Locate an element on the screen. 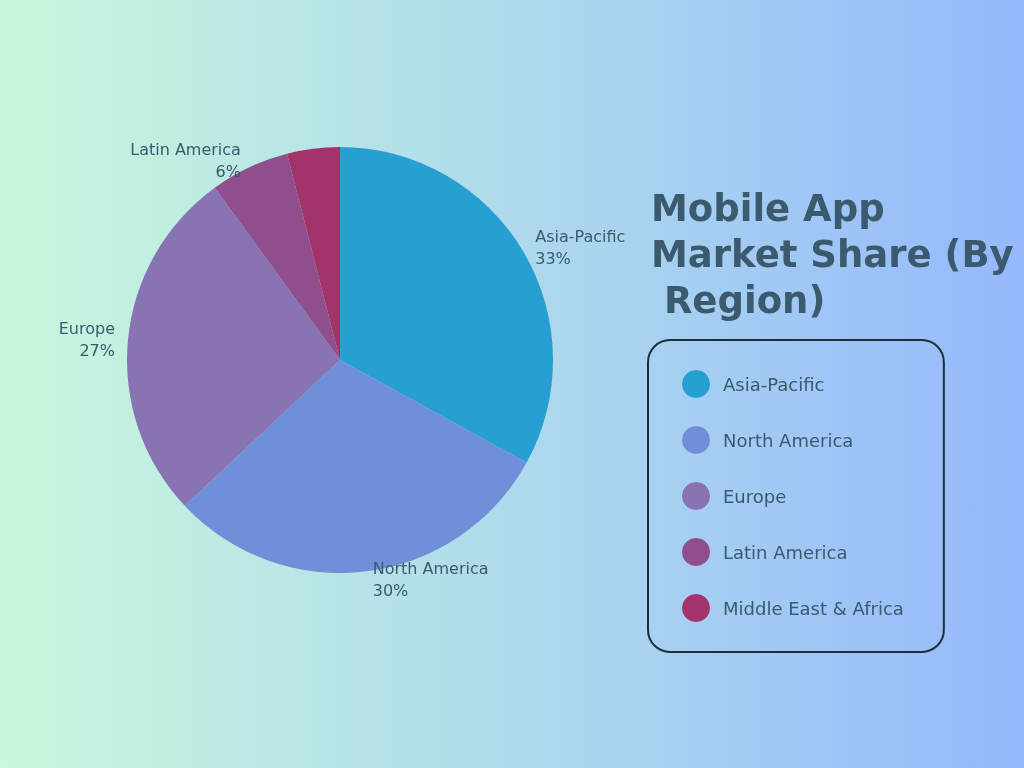 Image resolution: width=1024 pixels, height=768 pixels. slice-label: Asia-Pacific is located at coordinates (580, 236).